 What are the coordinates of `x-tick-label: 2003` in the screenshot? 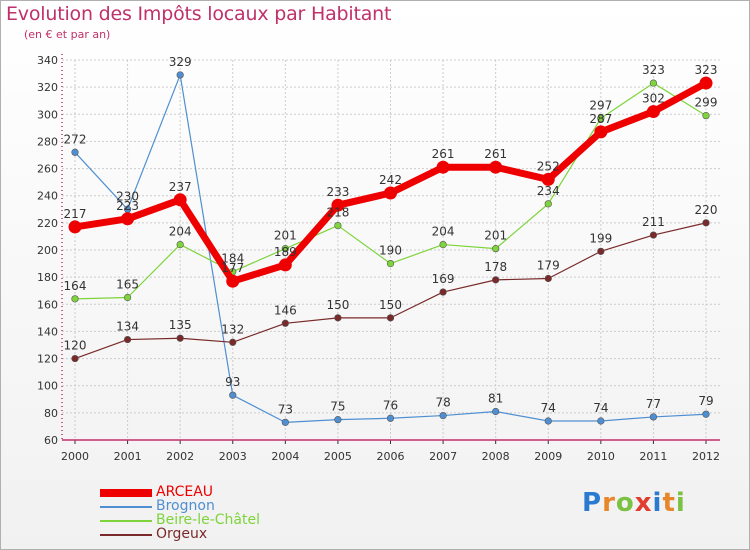 It's located at (233, 456).